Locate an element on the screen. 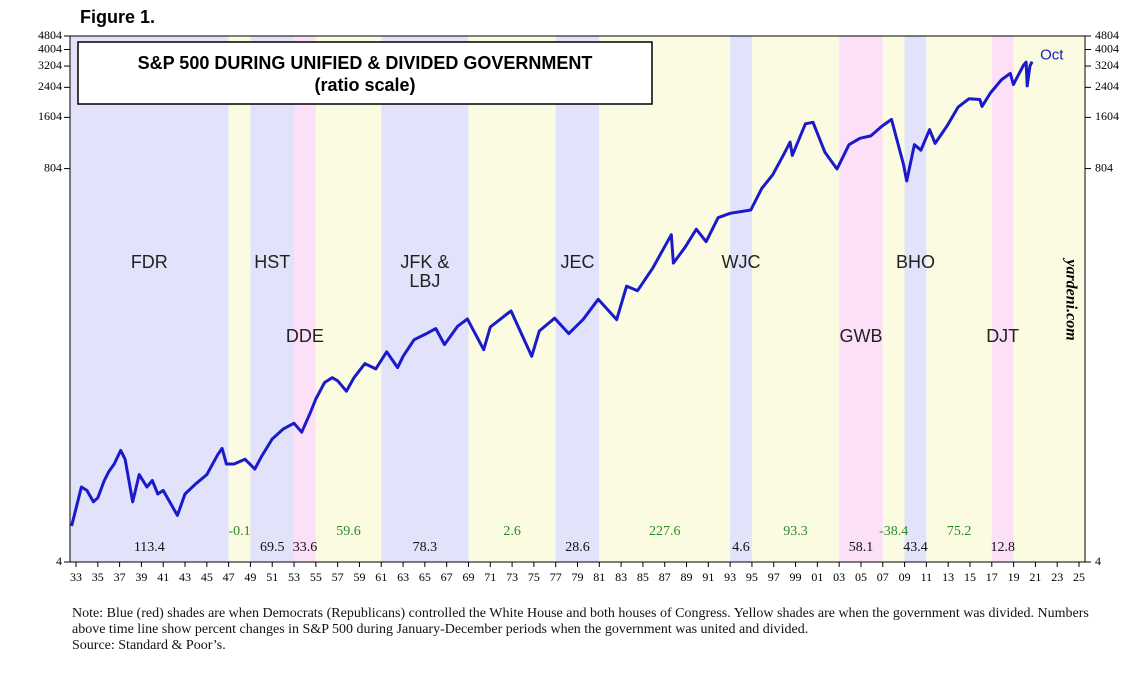 The image size is (1140, 677). x-tick-label: 35 is located at coordinates (98, 577).